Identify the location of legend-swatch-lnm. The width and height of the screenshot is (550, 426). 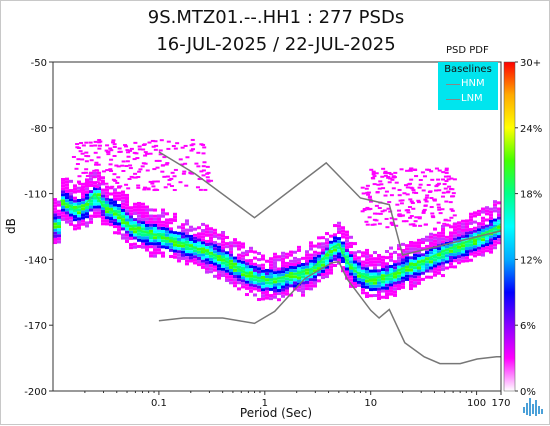
(453, 99).